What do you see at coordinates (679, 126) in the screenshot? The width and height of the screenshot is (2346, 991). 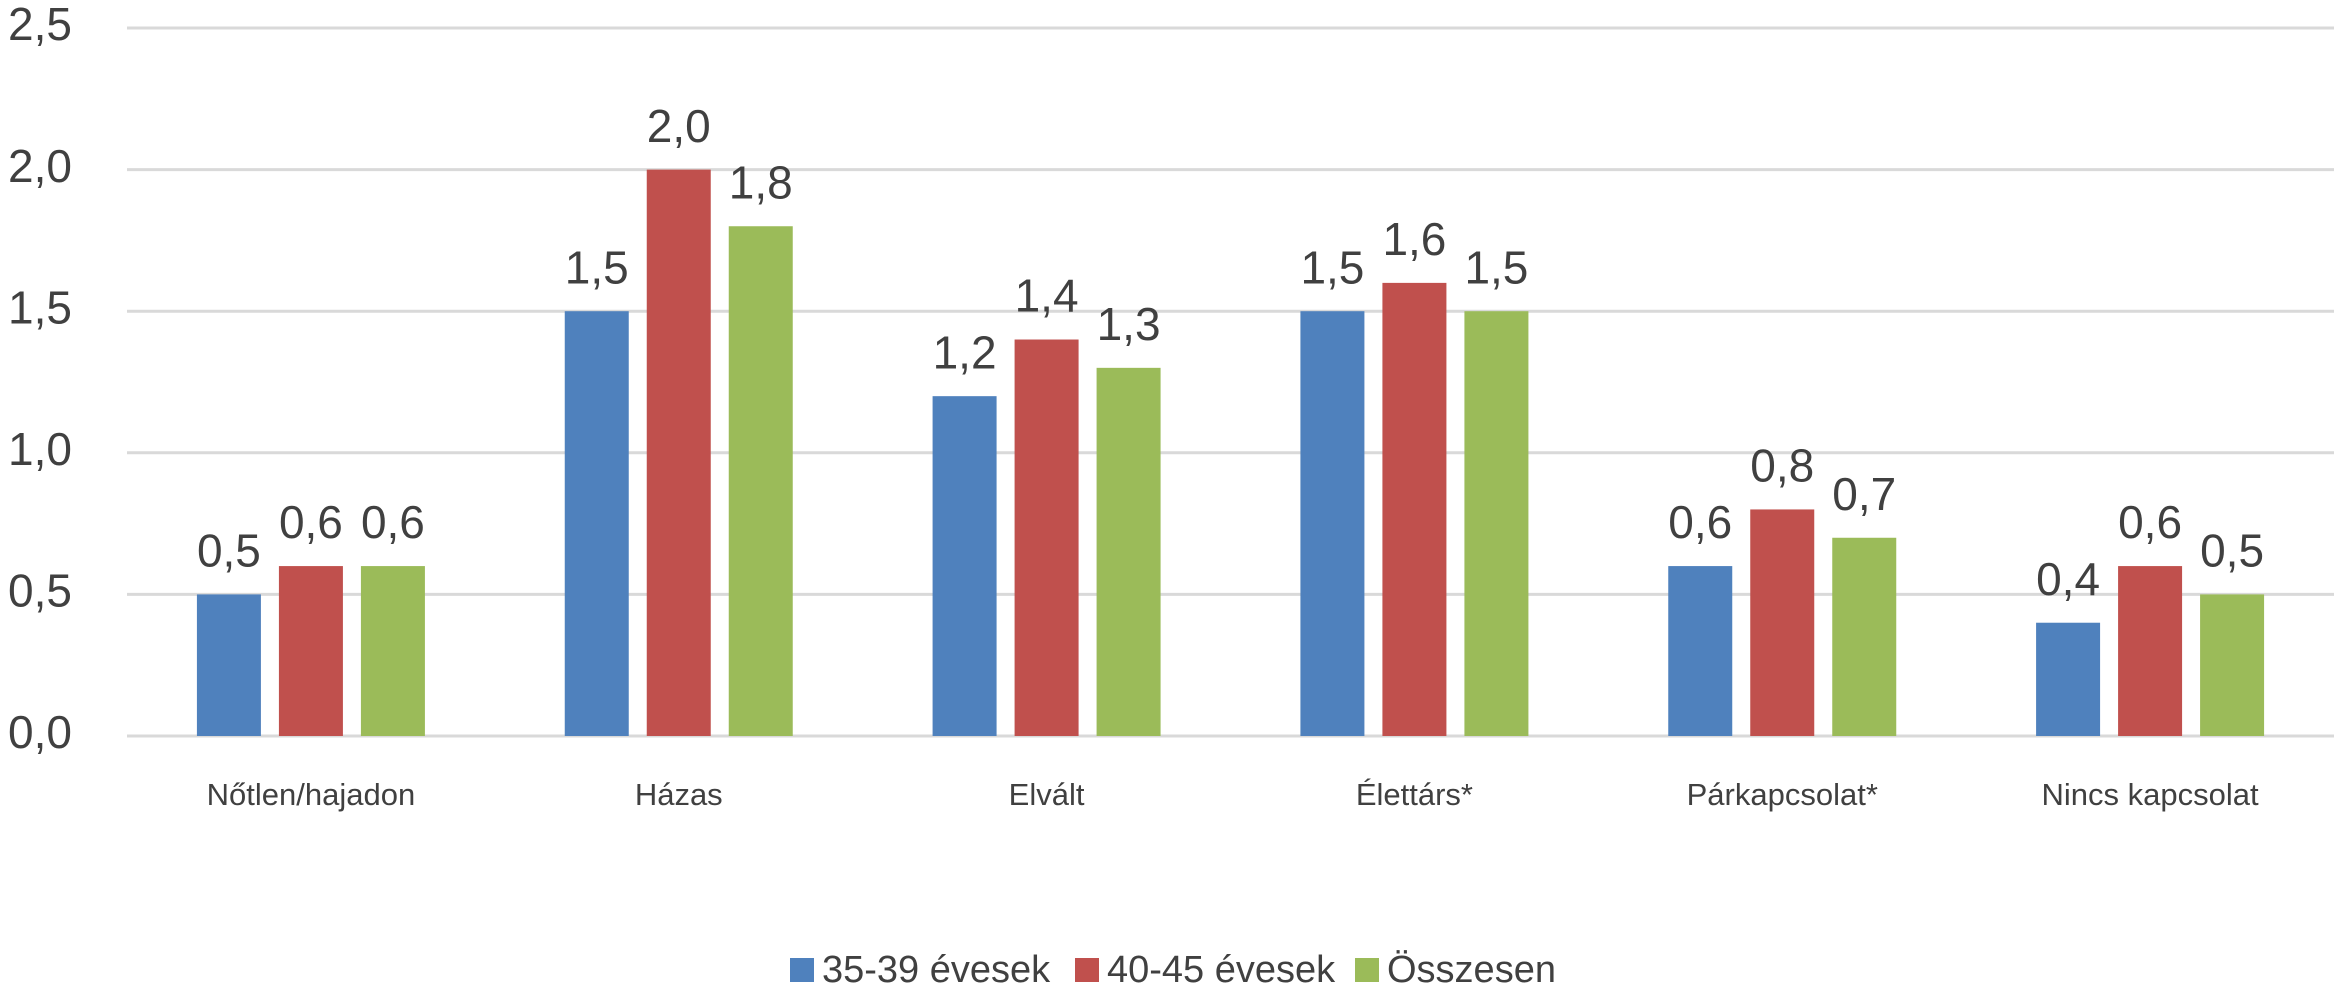 I see `data-label: 2,0` at bounding box center [679, 126].